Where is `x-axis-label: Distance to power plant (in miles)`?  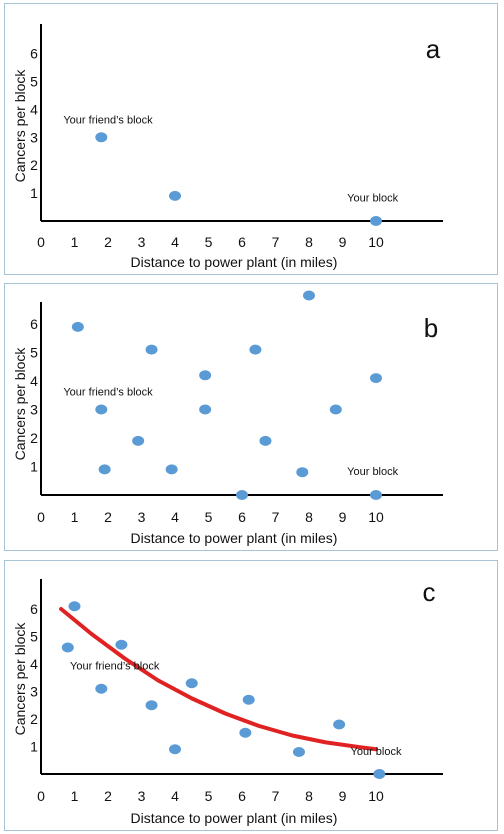 x-axis-label: Distance to power plant (in miles) is located at coordinates (234, 538).